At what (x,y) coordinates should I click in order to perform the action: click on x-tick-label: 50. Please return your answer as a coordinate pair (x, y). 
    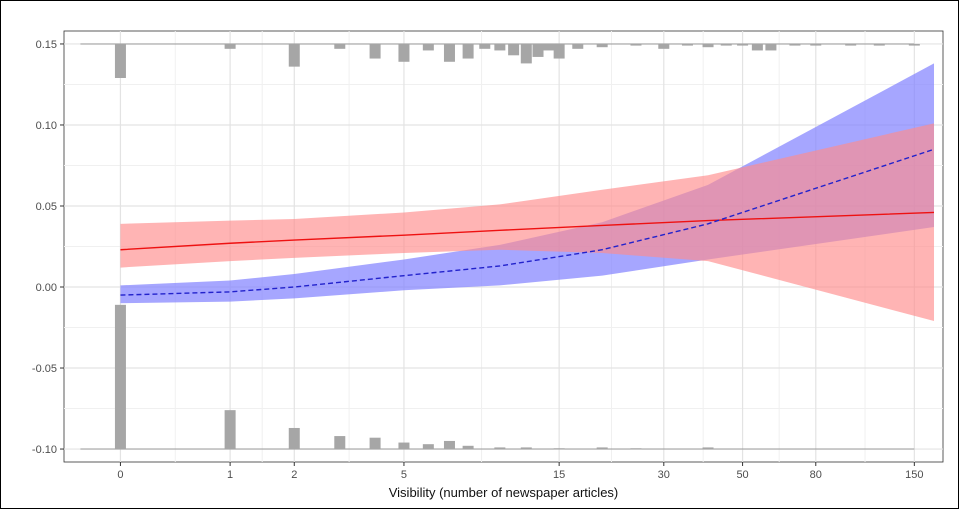
    Looking at the image, I should click on (742, 475).